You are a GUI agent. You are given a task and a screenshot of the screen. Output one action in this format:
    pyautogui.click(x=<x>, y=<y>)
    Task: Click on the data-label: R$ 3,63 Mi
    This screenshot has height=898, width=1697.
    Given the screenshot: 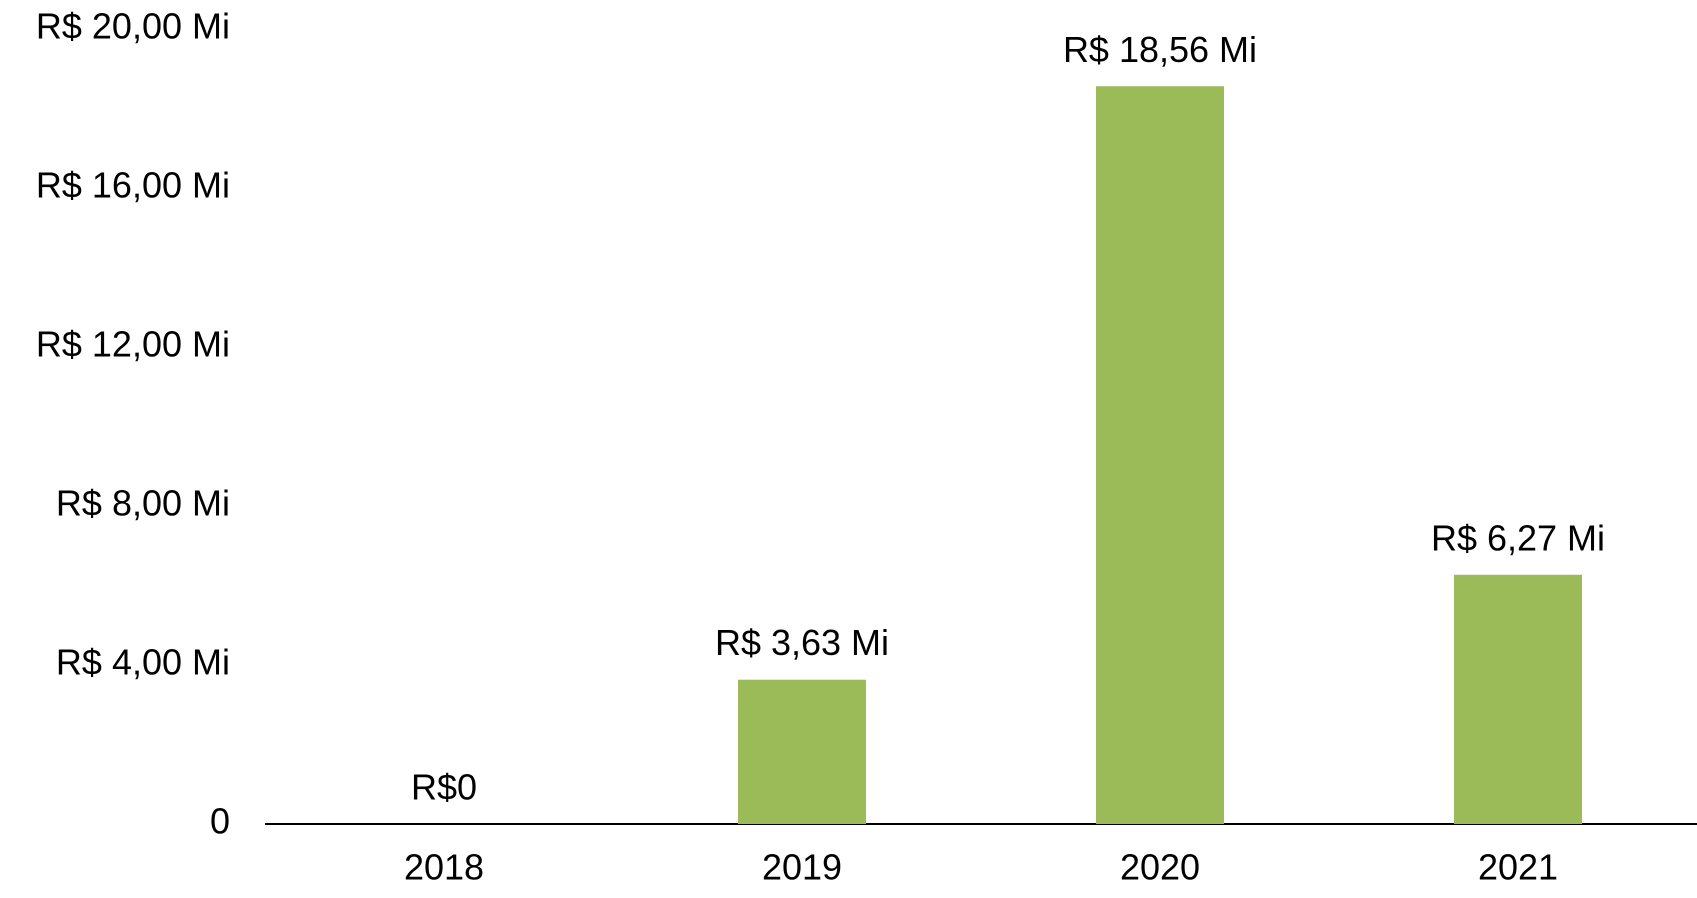 What is the action you would take?
    pyautogui.click(x=802, y=642)
    